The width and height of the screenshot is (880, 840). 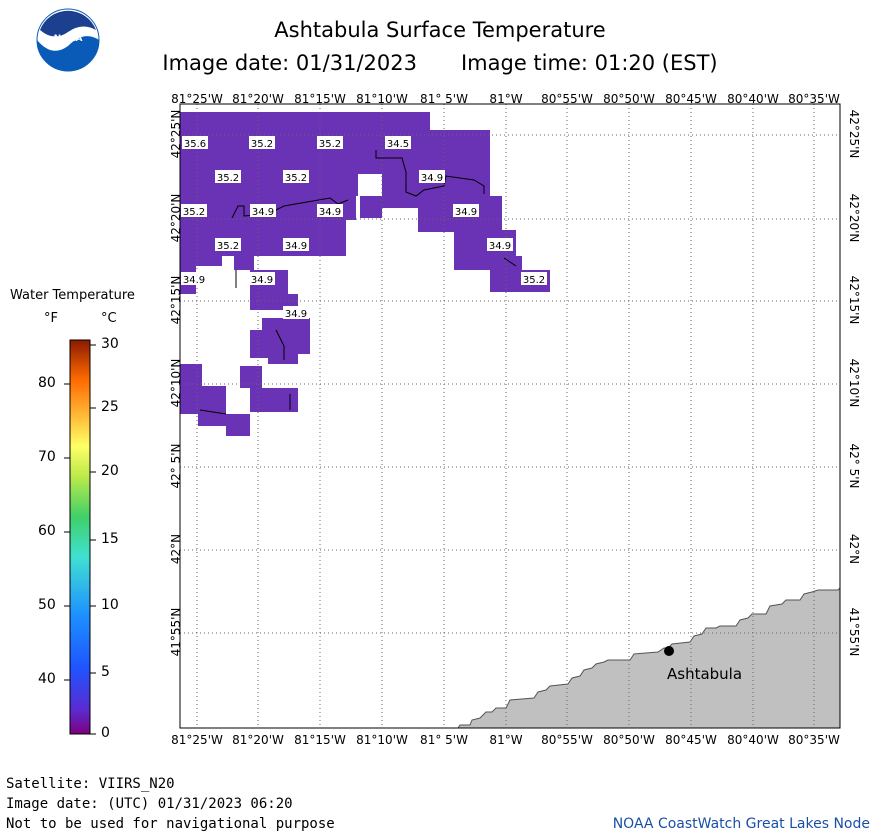 I want to click on lon-label-top: 80°45'W, so click(x=691, y=99).